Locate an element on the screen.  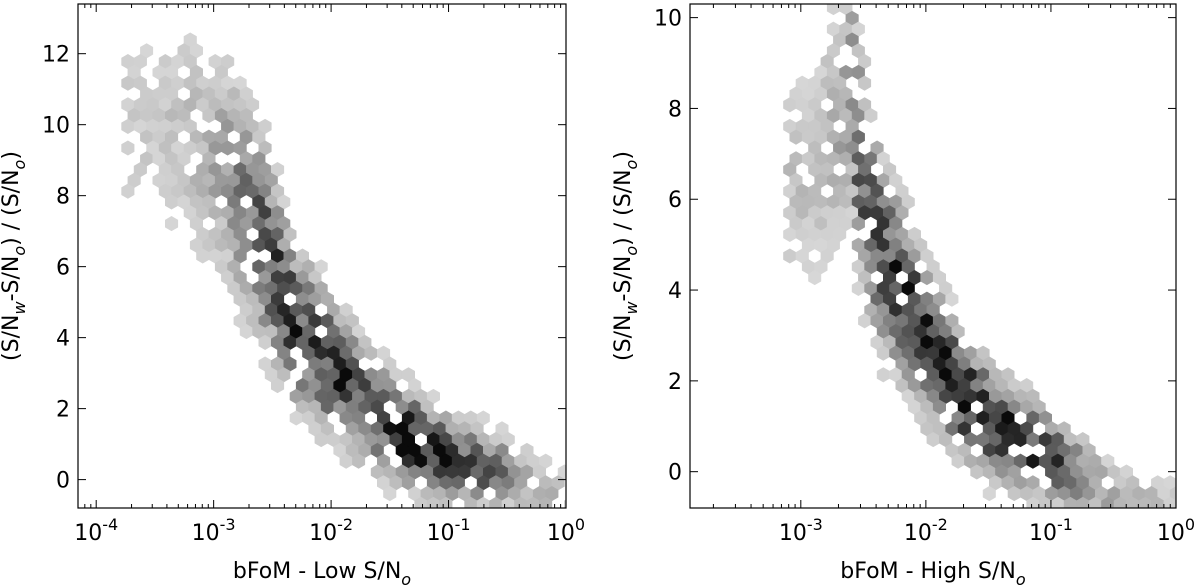
x-axis-title: bFoM - Low S/No is located at coordinates (322, 572).